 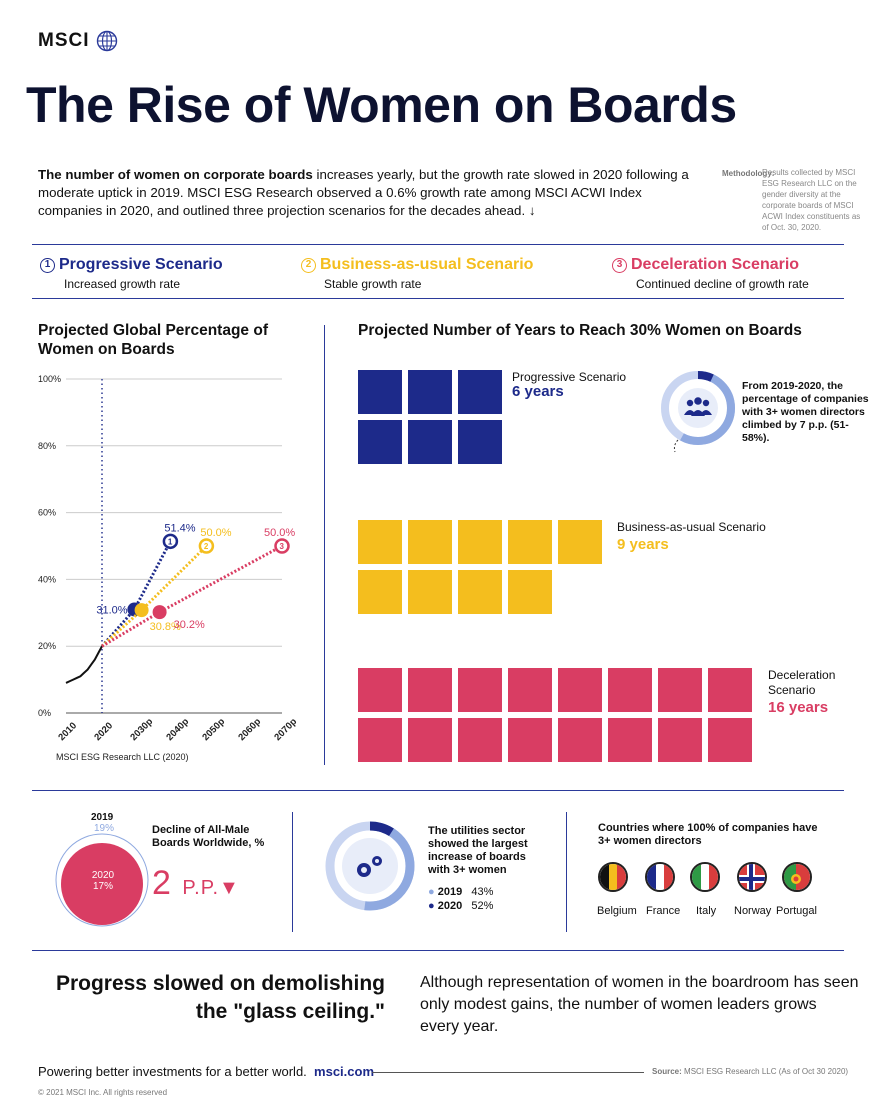 What do you see at coordinates (67, 731) in the screenshot?
I see `x-tick-label: 2010` at bounding box center [67, 731].